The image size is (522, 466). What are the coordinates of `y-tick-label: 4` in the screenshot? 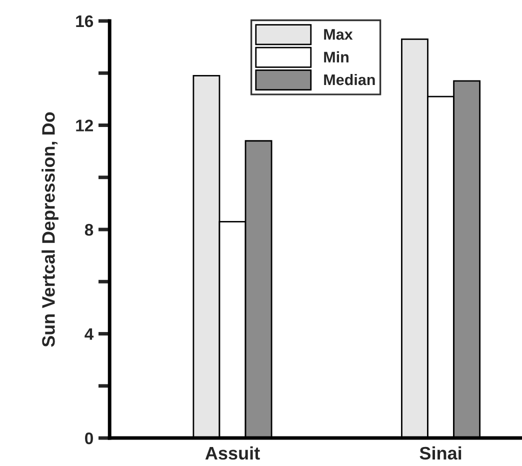 It's located at (89, 334).